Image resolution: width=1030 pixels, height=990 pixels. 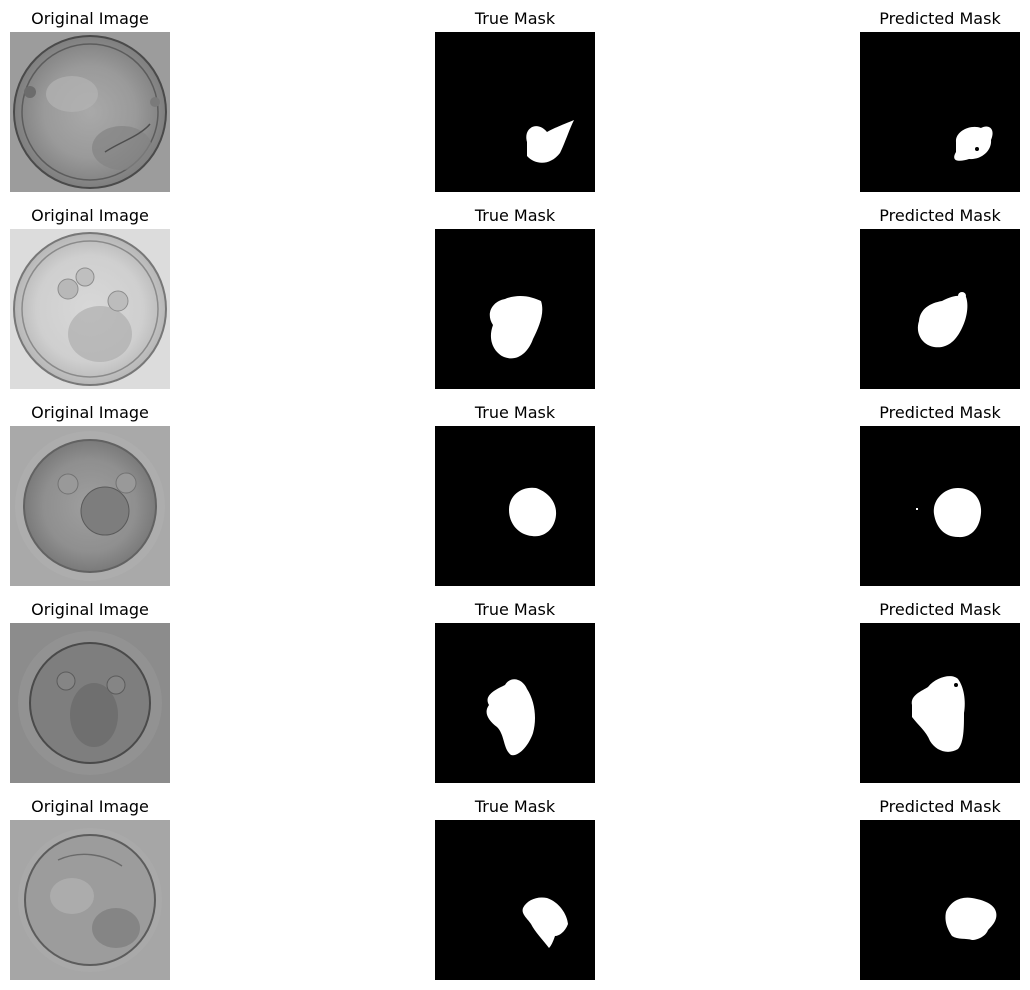 I want to click on row-2-predicted-mask-panel: Predicted Mask, so click(x=940, y=297).